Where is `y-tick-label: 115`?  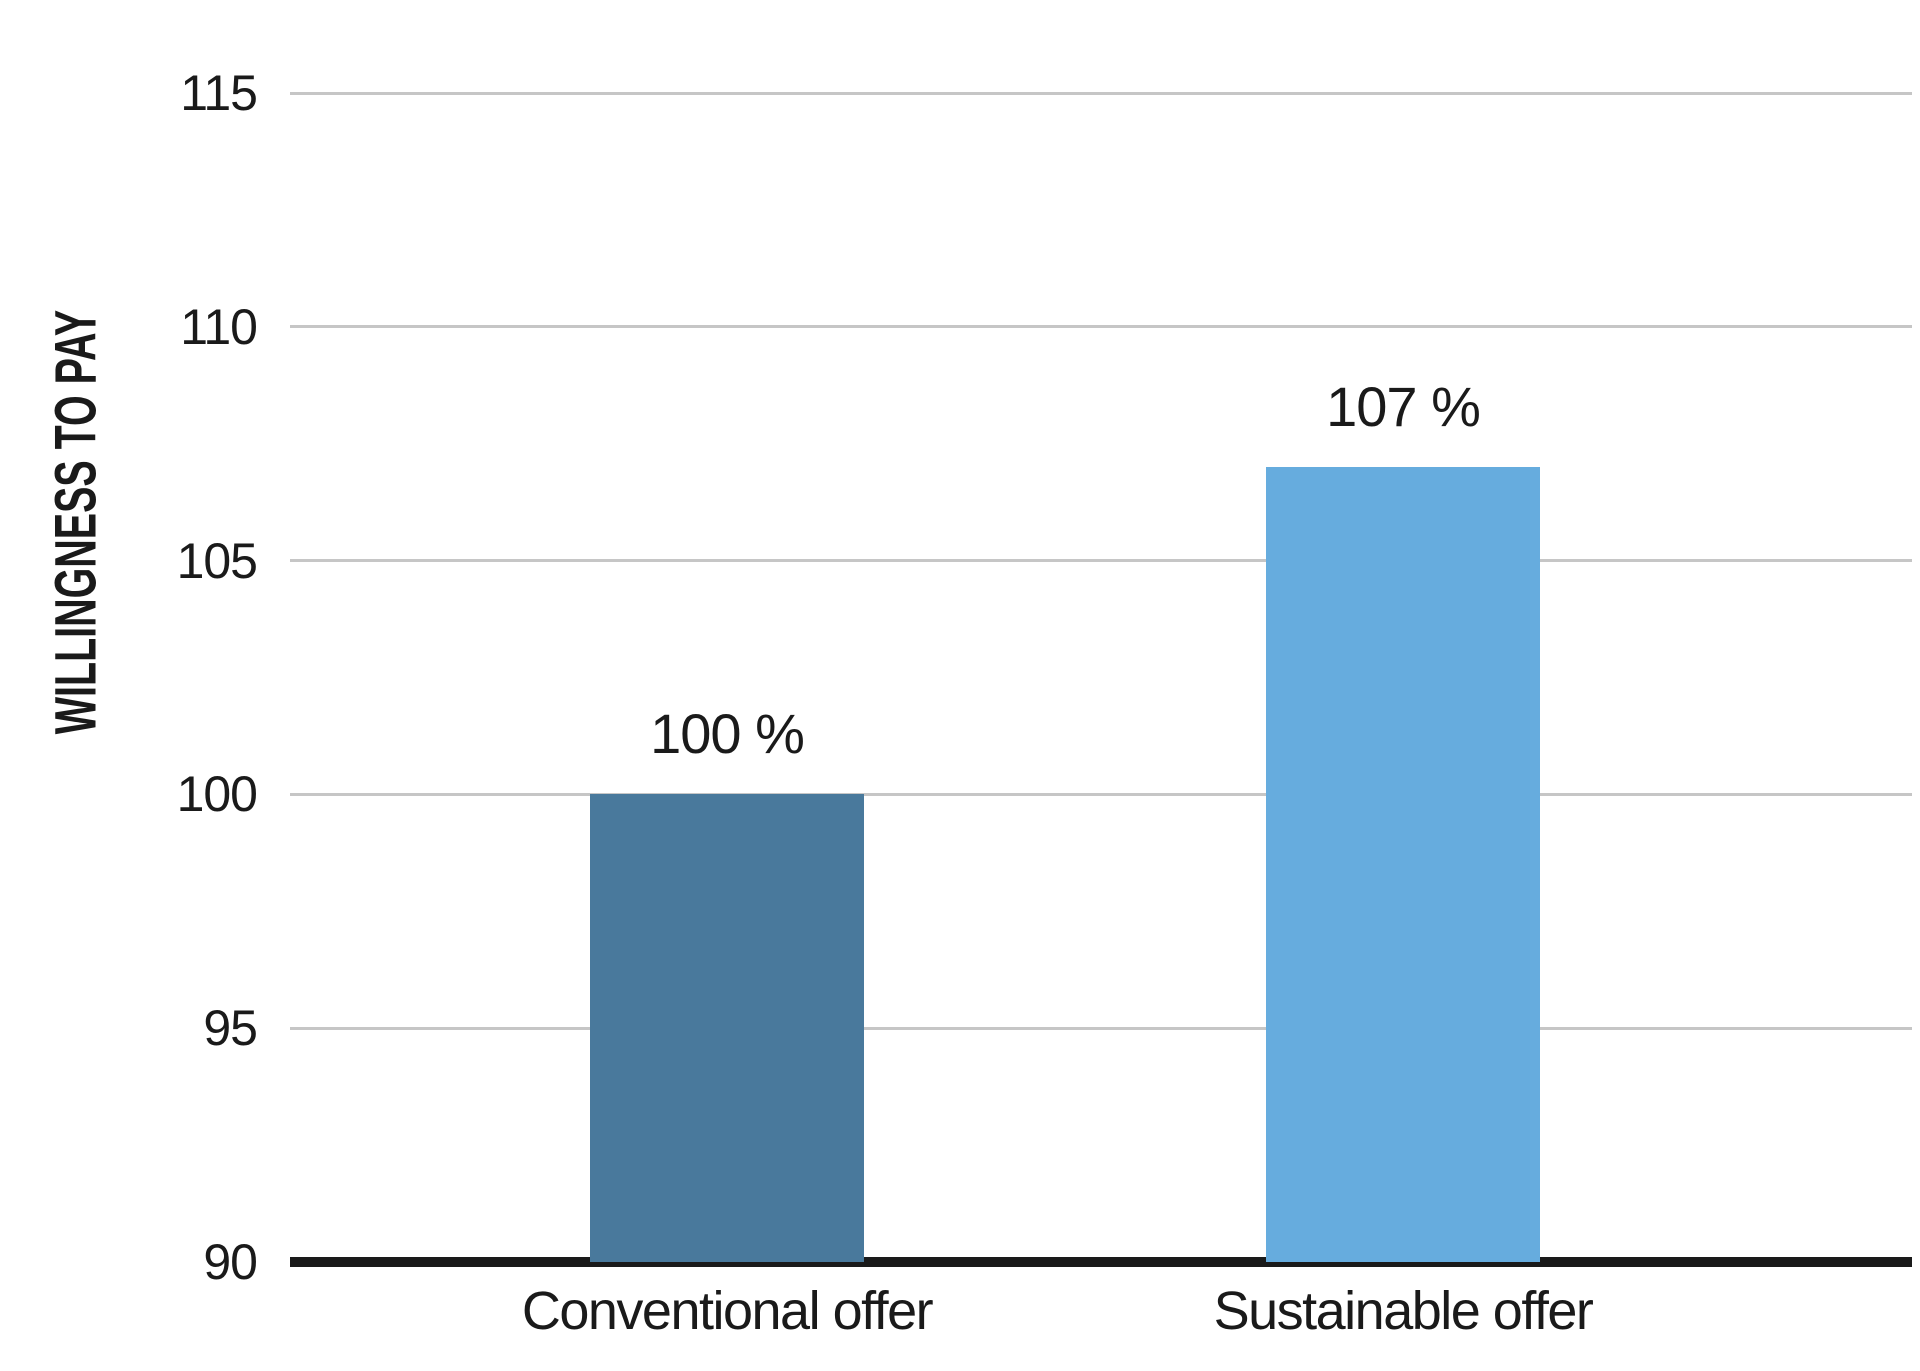 y-tick-label: 115 is located at coordinates (219, 93).